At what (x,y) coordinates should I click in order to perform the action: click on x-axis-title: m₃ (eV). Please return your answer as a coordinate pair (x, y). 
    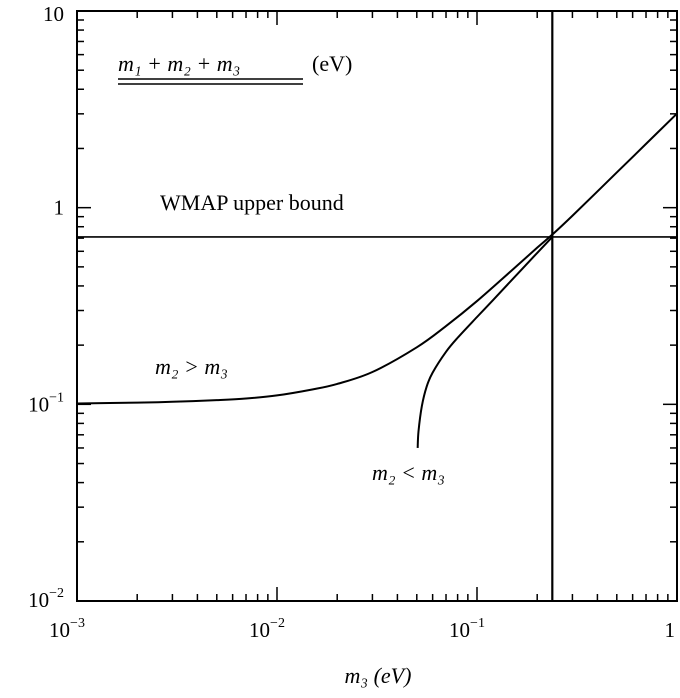
    Looking at the image, I should click on (378, 675).